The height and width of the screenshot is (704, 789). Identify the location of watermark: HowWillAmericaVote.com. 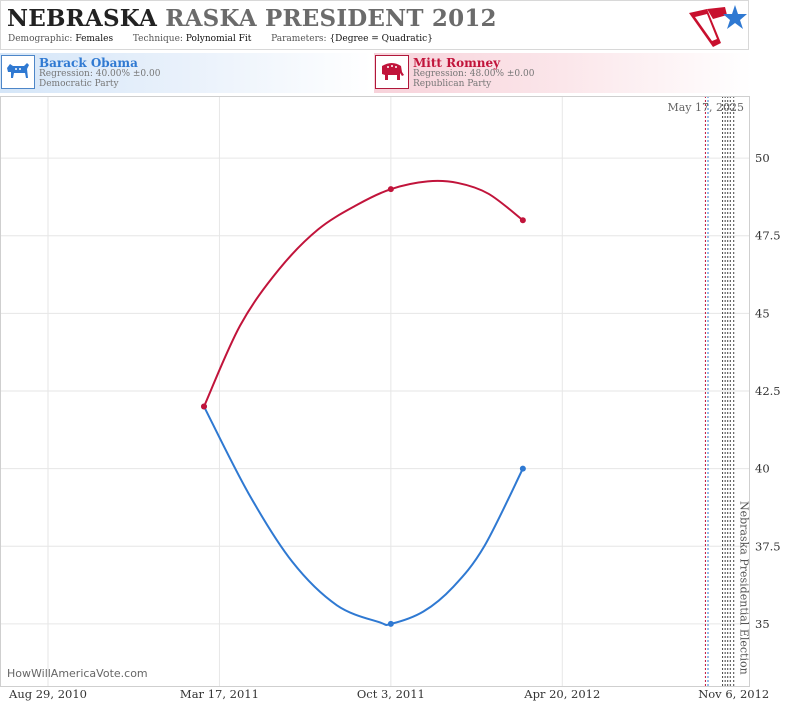
(77, 673).